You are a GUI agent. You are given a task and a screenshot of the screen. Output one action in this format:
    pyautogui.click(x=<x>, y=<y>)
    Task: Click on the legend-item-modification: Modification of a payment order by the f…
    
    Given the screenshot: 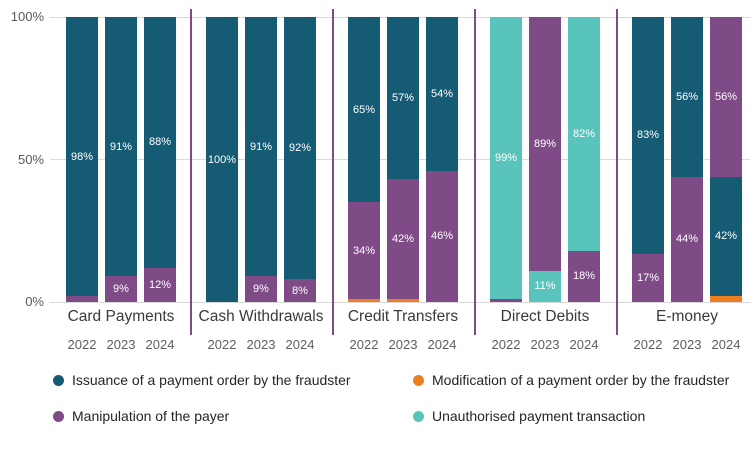 What is the action you would take?
    pyautogui.click(x=583, y=380)
    